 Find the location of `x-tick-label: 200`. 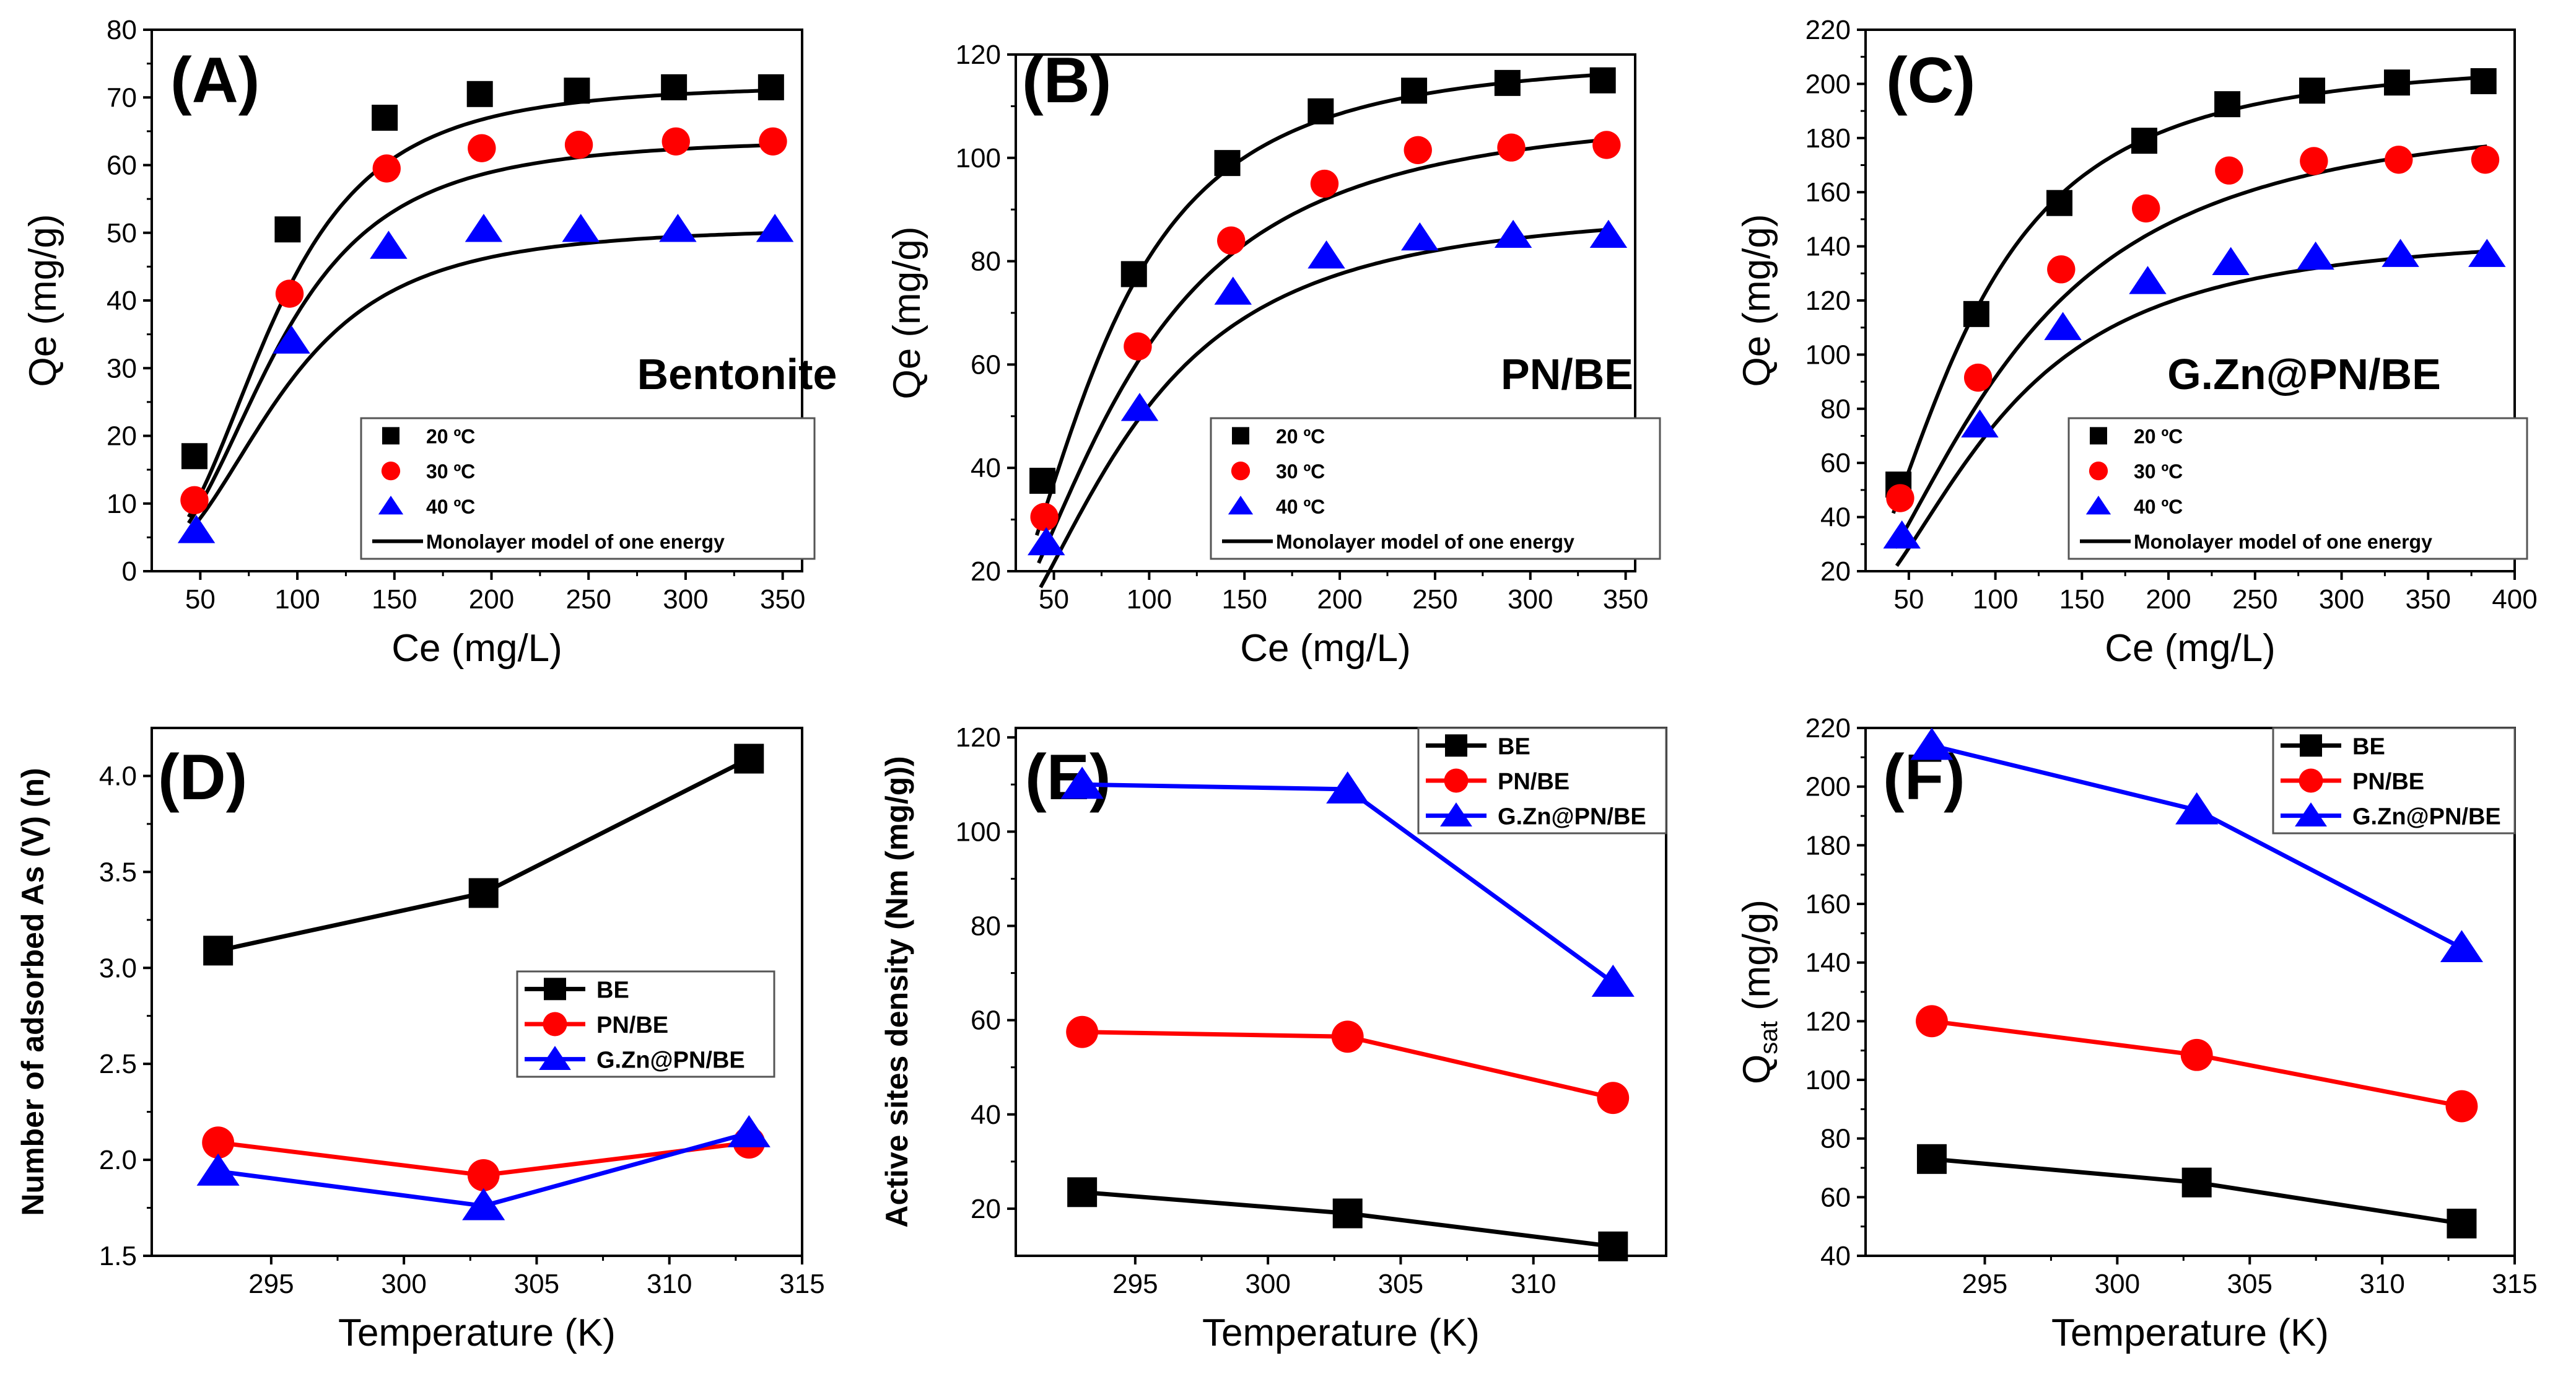

x-tick-label: 200 is located at coordinates (1339, 599).